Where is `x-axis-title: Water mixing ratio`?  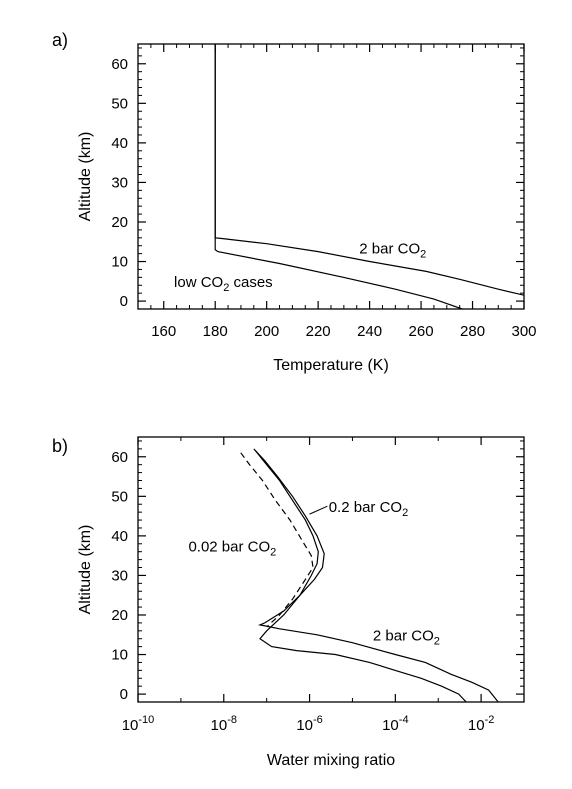 x-axis-title: Water mixing ratio is located at coordinates (331, 760).